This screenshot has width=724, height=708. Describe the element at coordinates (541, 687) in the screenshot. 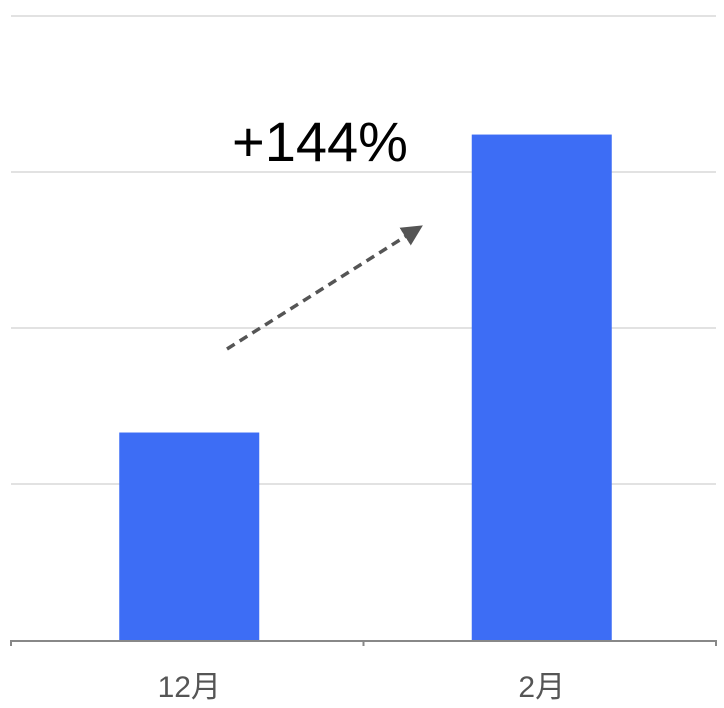

I see `x-tick-label: 2月` at that location.